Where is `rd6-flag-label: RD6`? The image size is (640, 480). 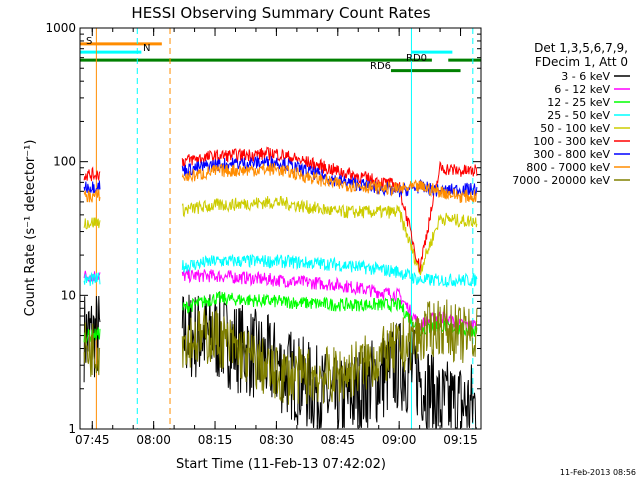
rd6-flag-label: RD6 is located at coordinates (380, 66).